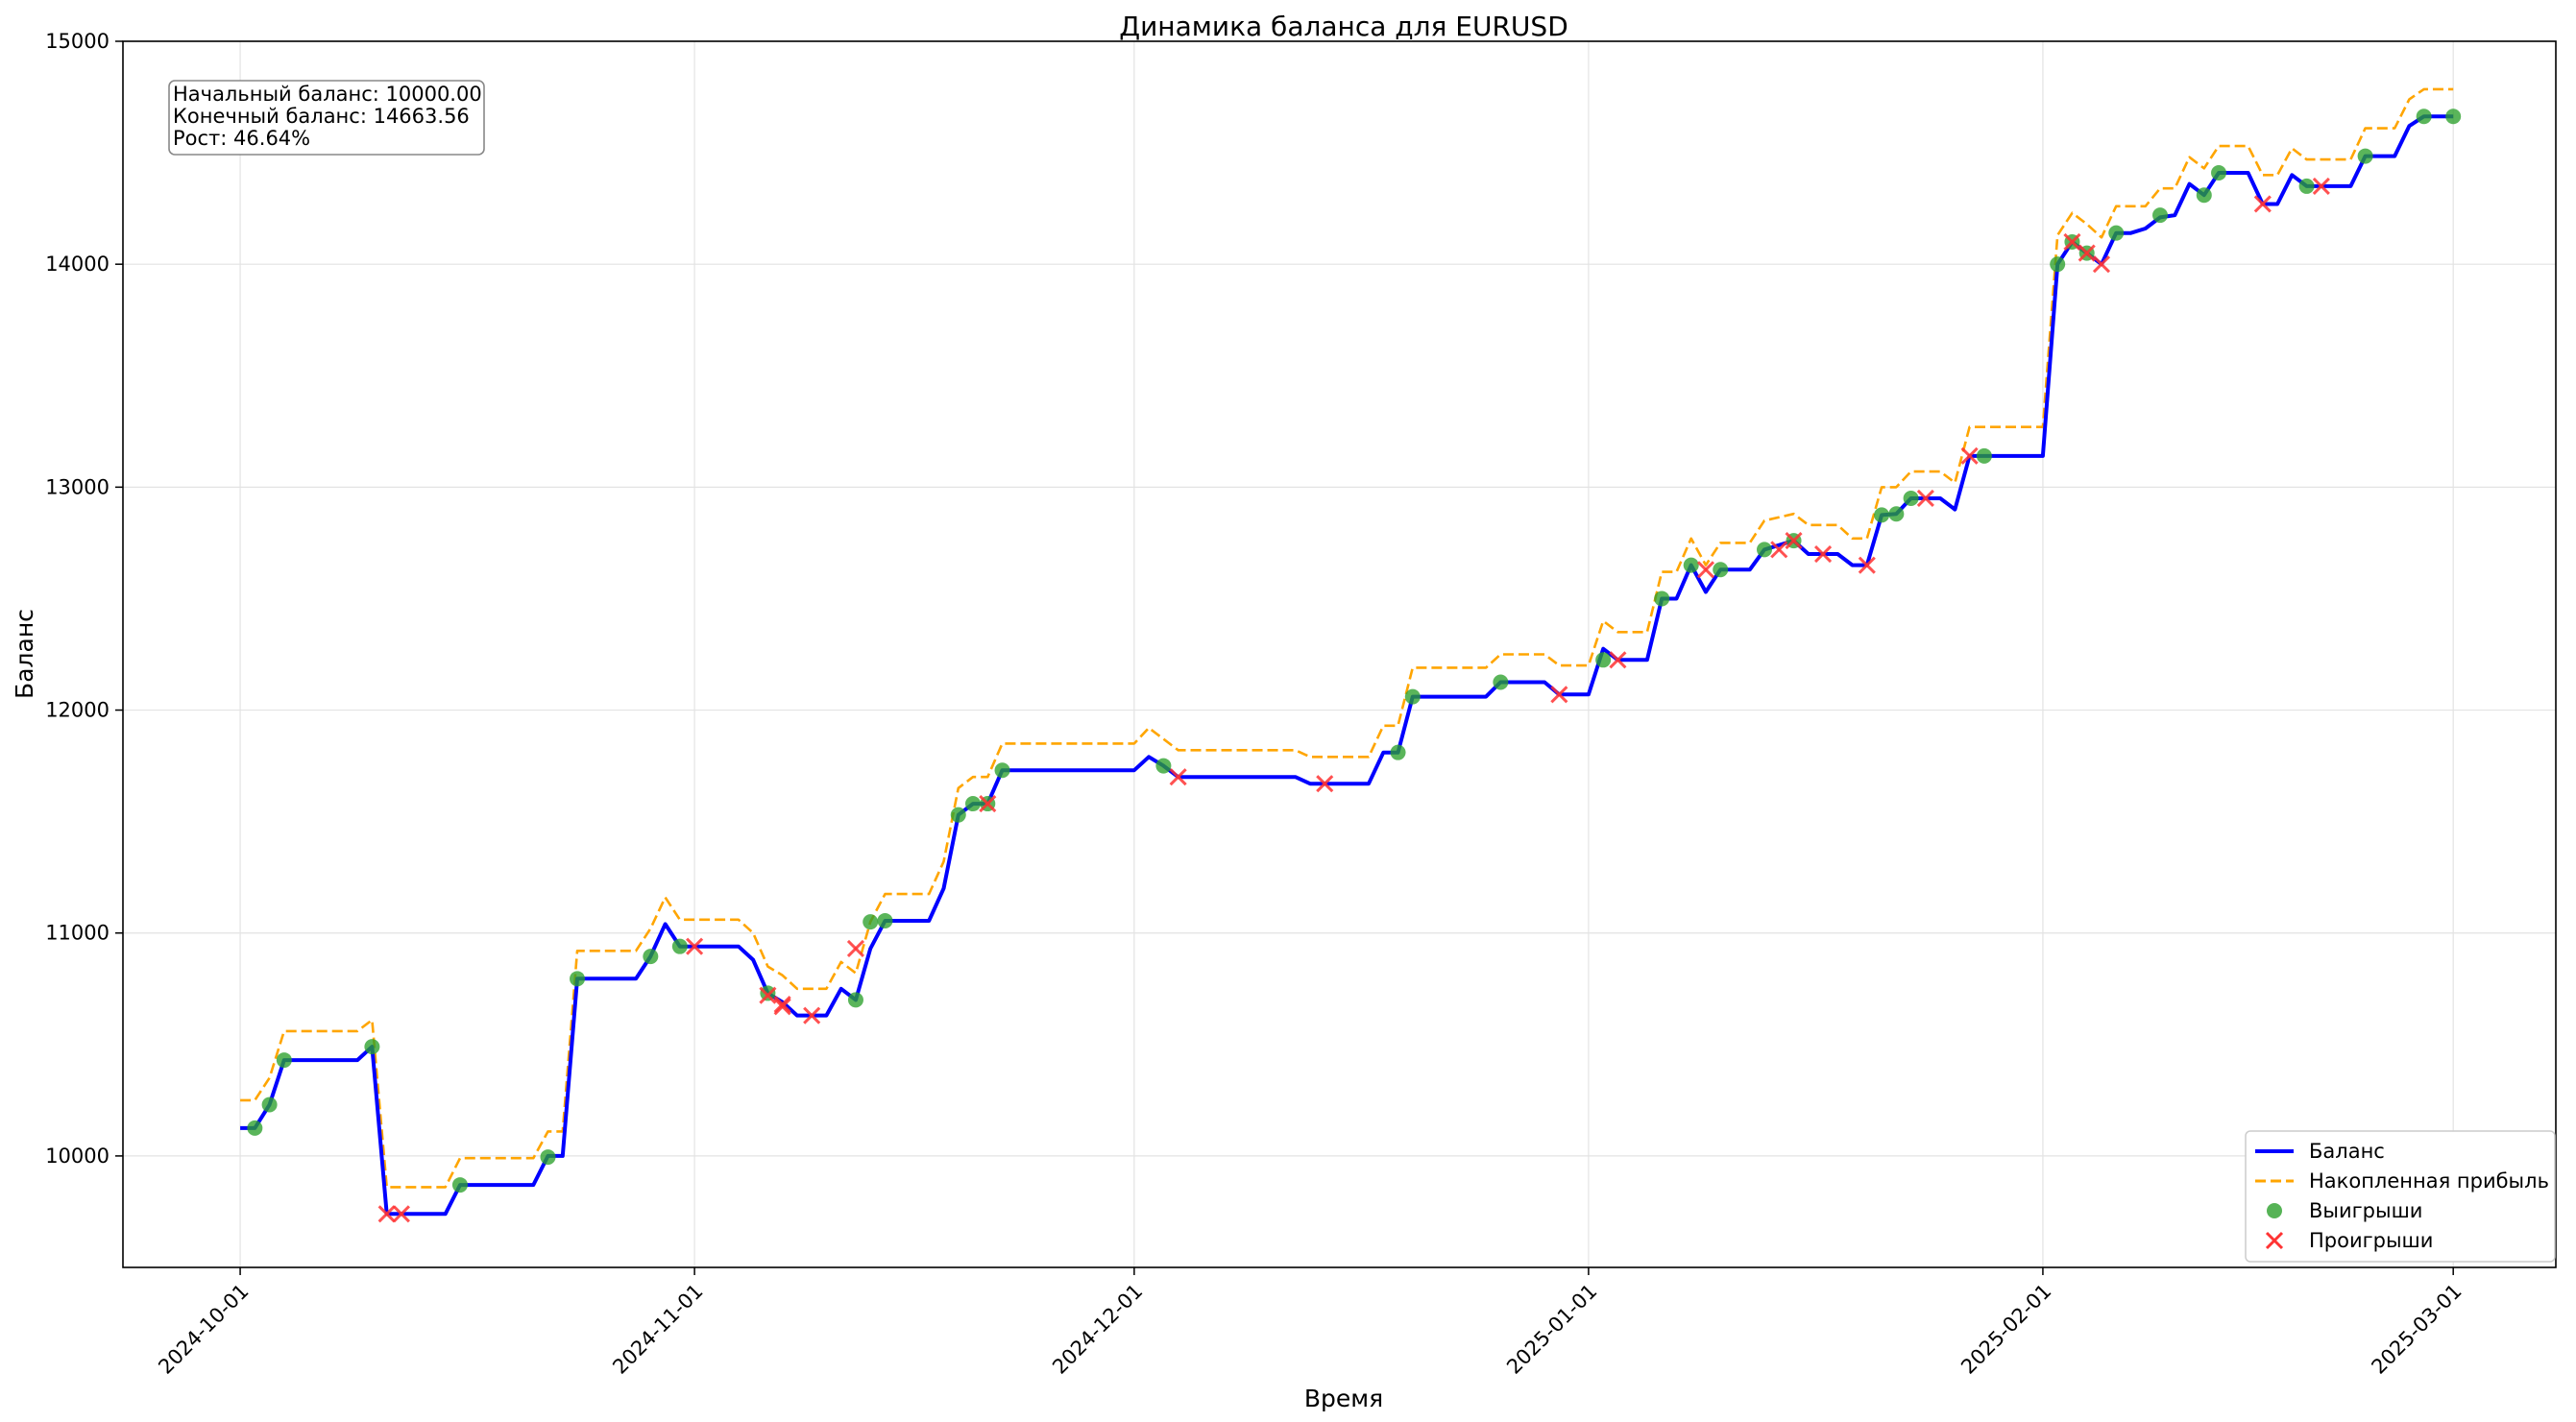 Image resolution: width=2576 pixels, height=1422 pixels. What do you see at coordinates (24, 654) in the screenshot?
I see `y-axis-label: Баланс` at bounding box center [24, 654].